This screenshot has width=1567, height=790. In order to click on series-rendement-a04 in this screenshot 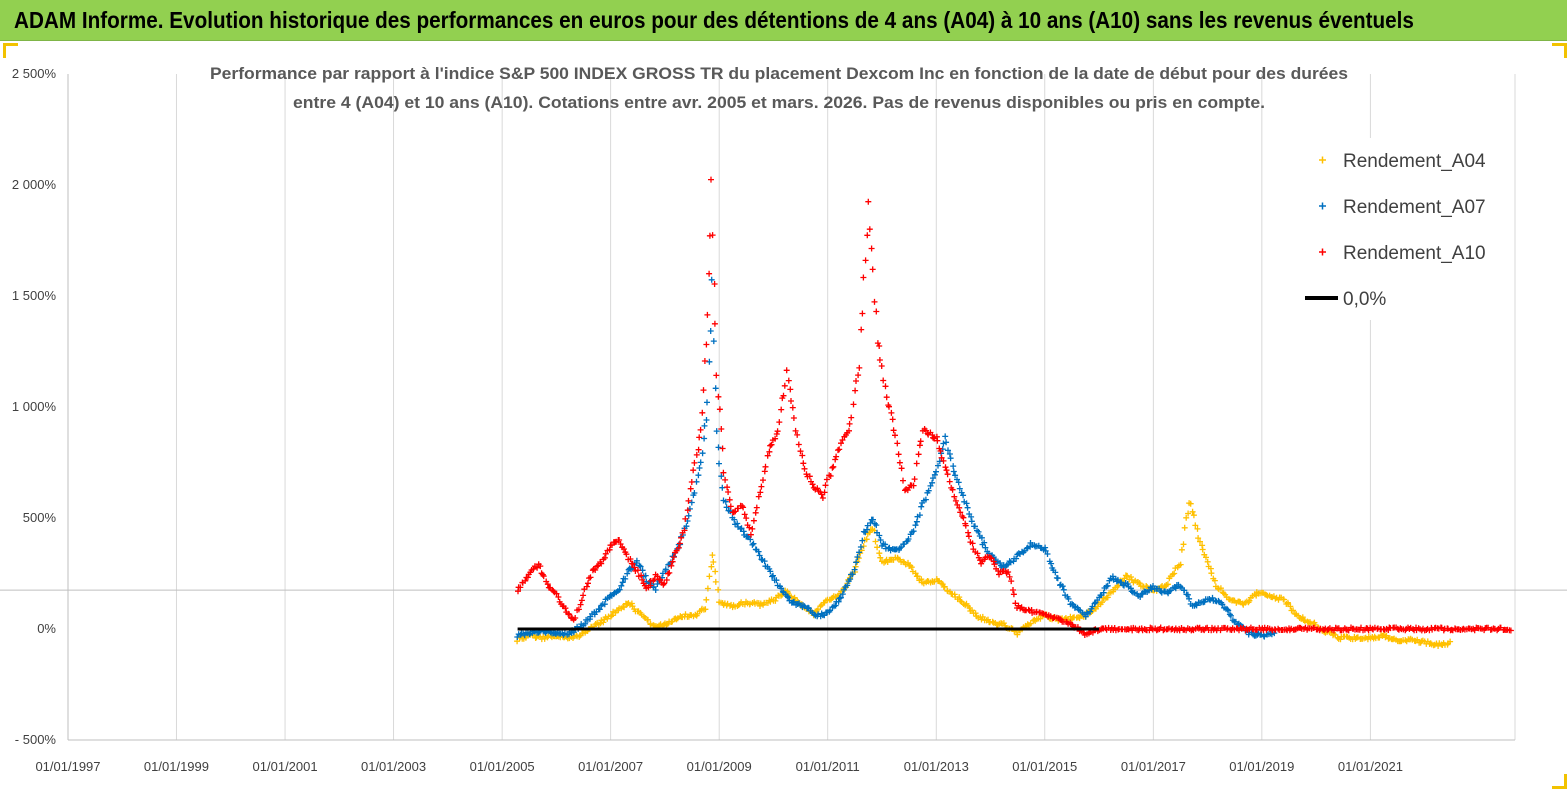, I will do `click(984, 574)`.